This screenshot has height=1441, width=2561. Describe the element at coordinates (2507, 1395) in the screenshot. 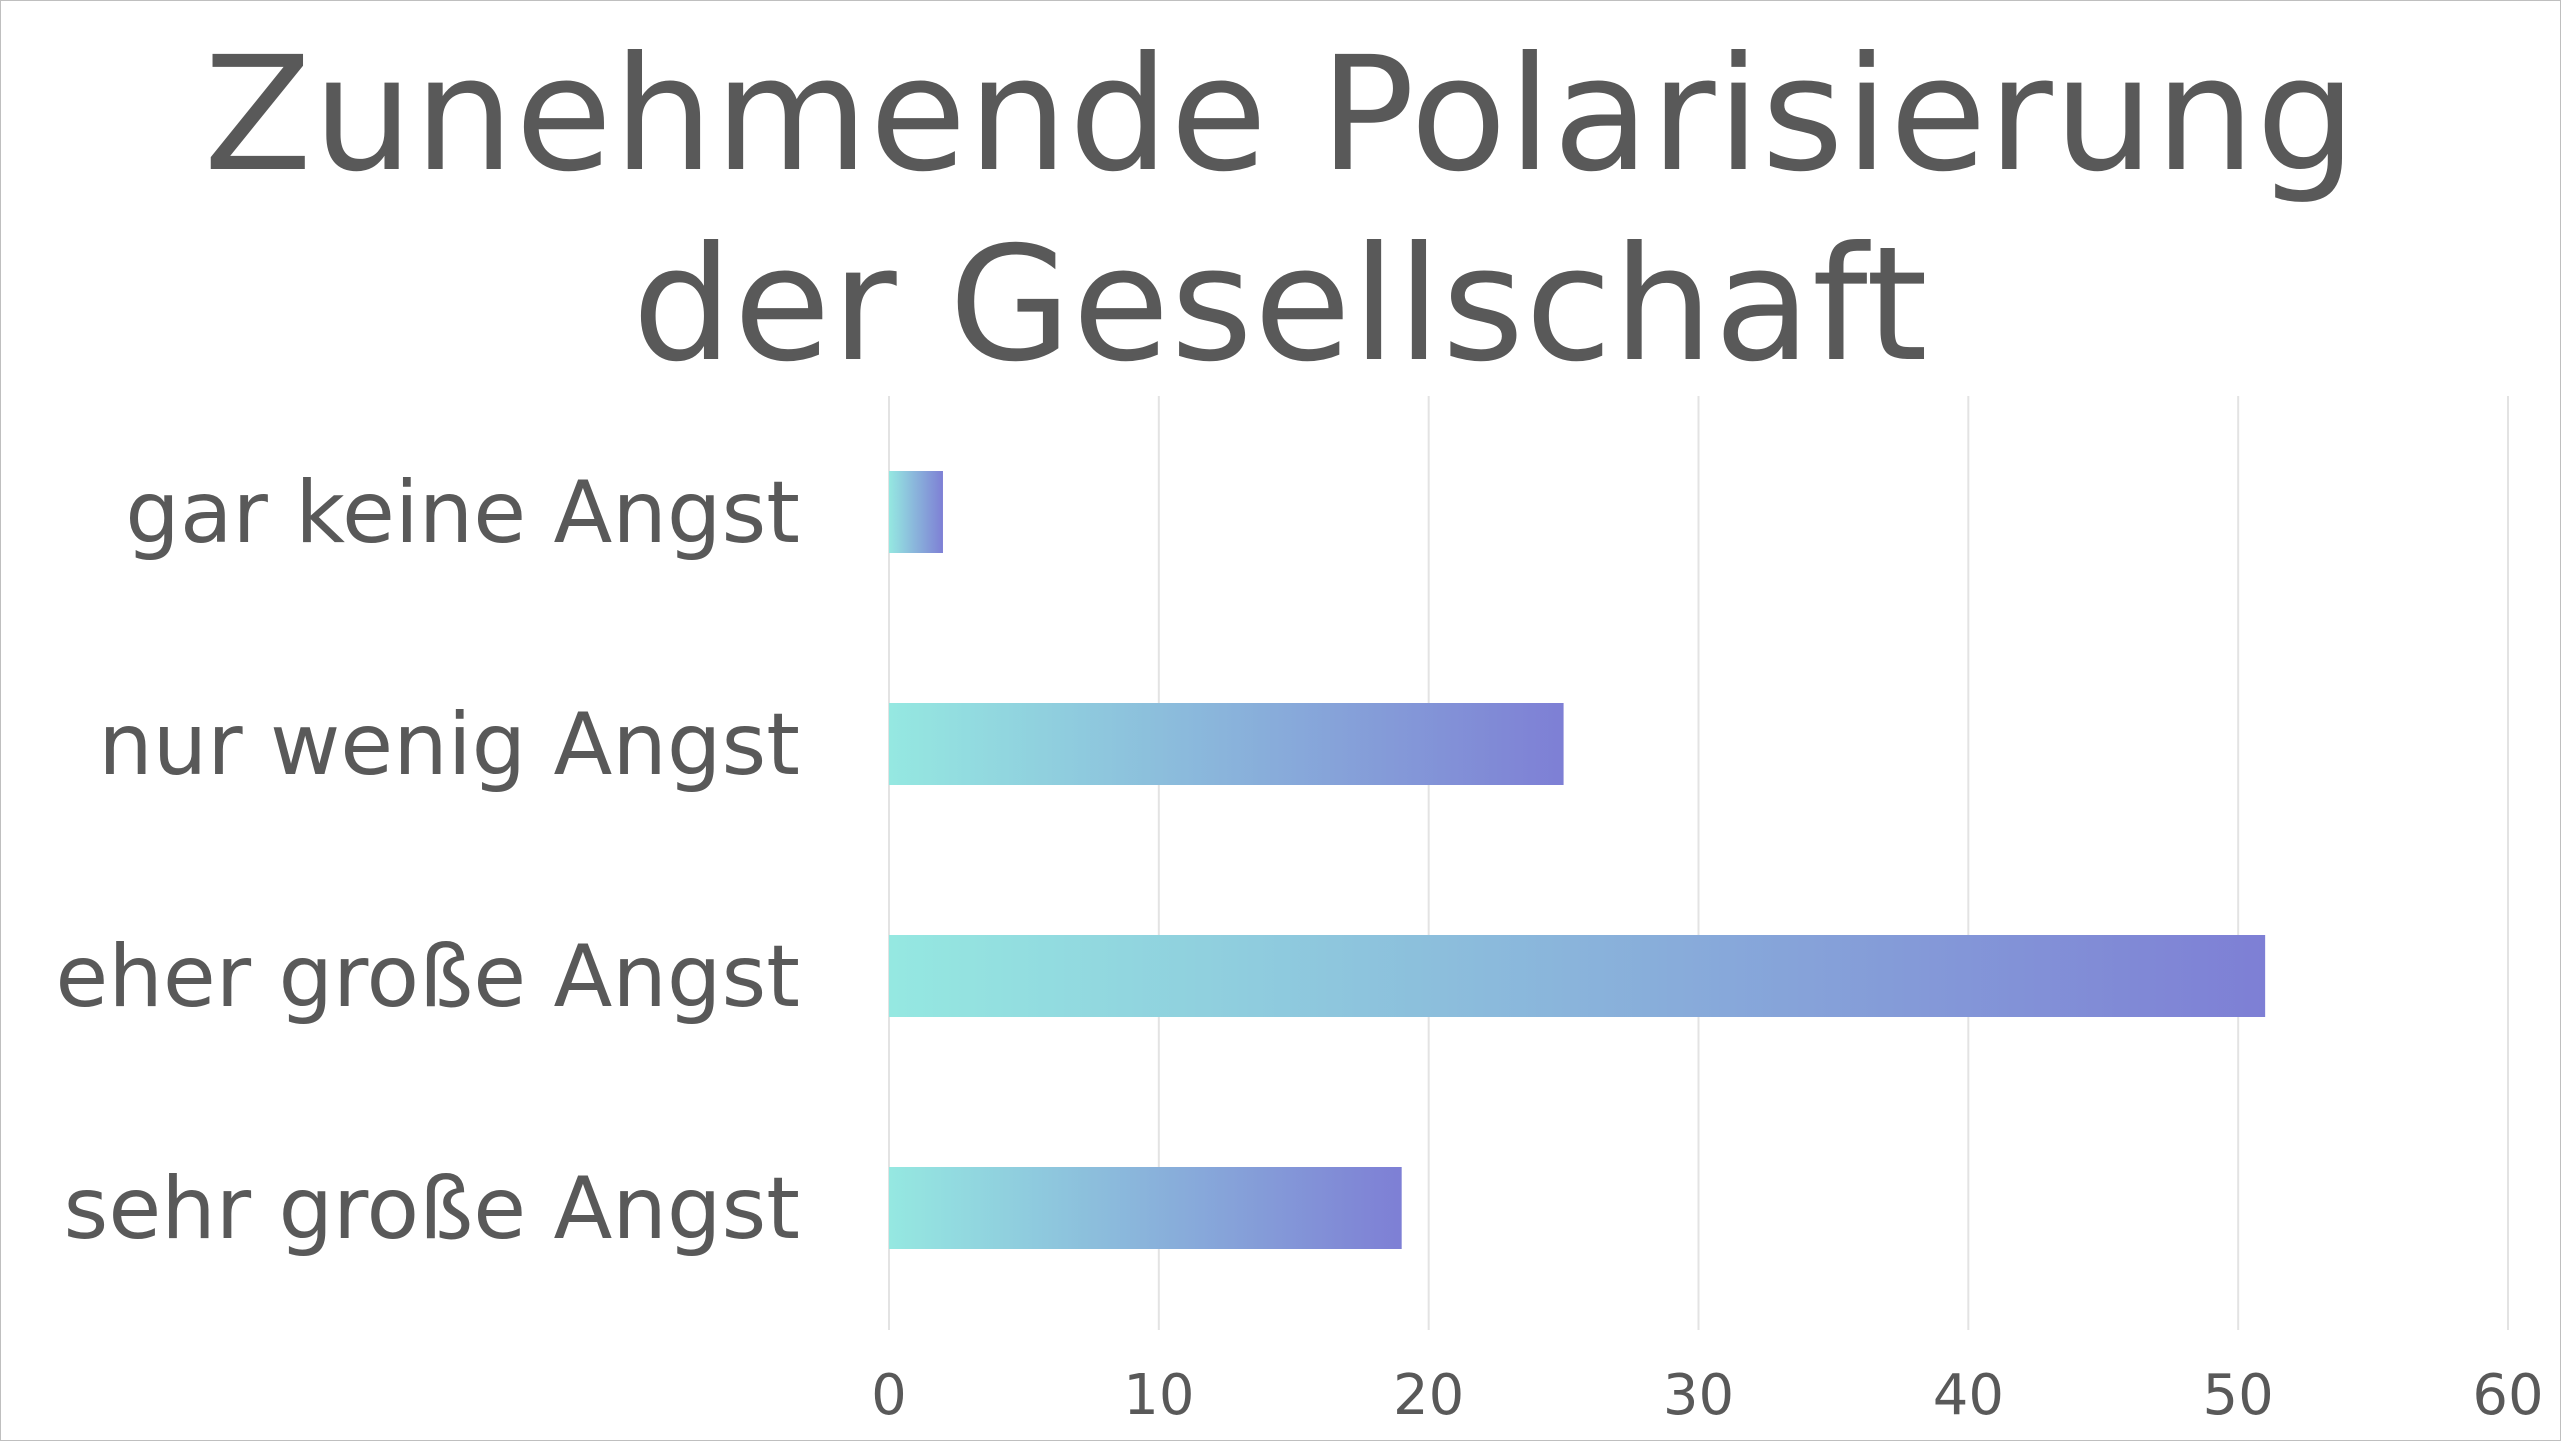

I see `x-tick-label-60: 60` at that location.